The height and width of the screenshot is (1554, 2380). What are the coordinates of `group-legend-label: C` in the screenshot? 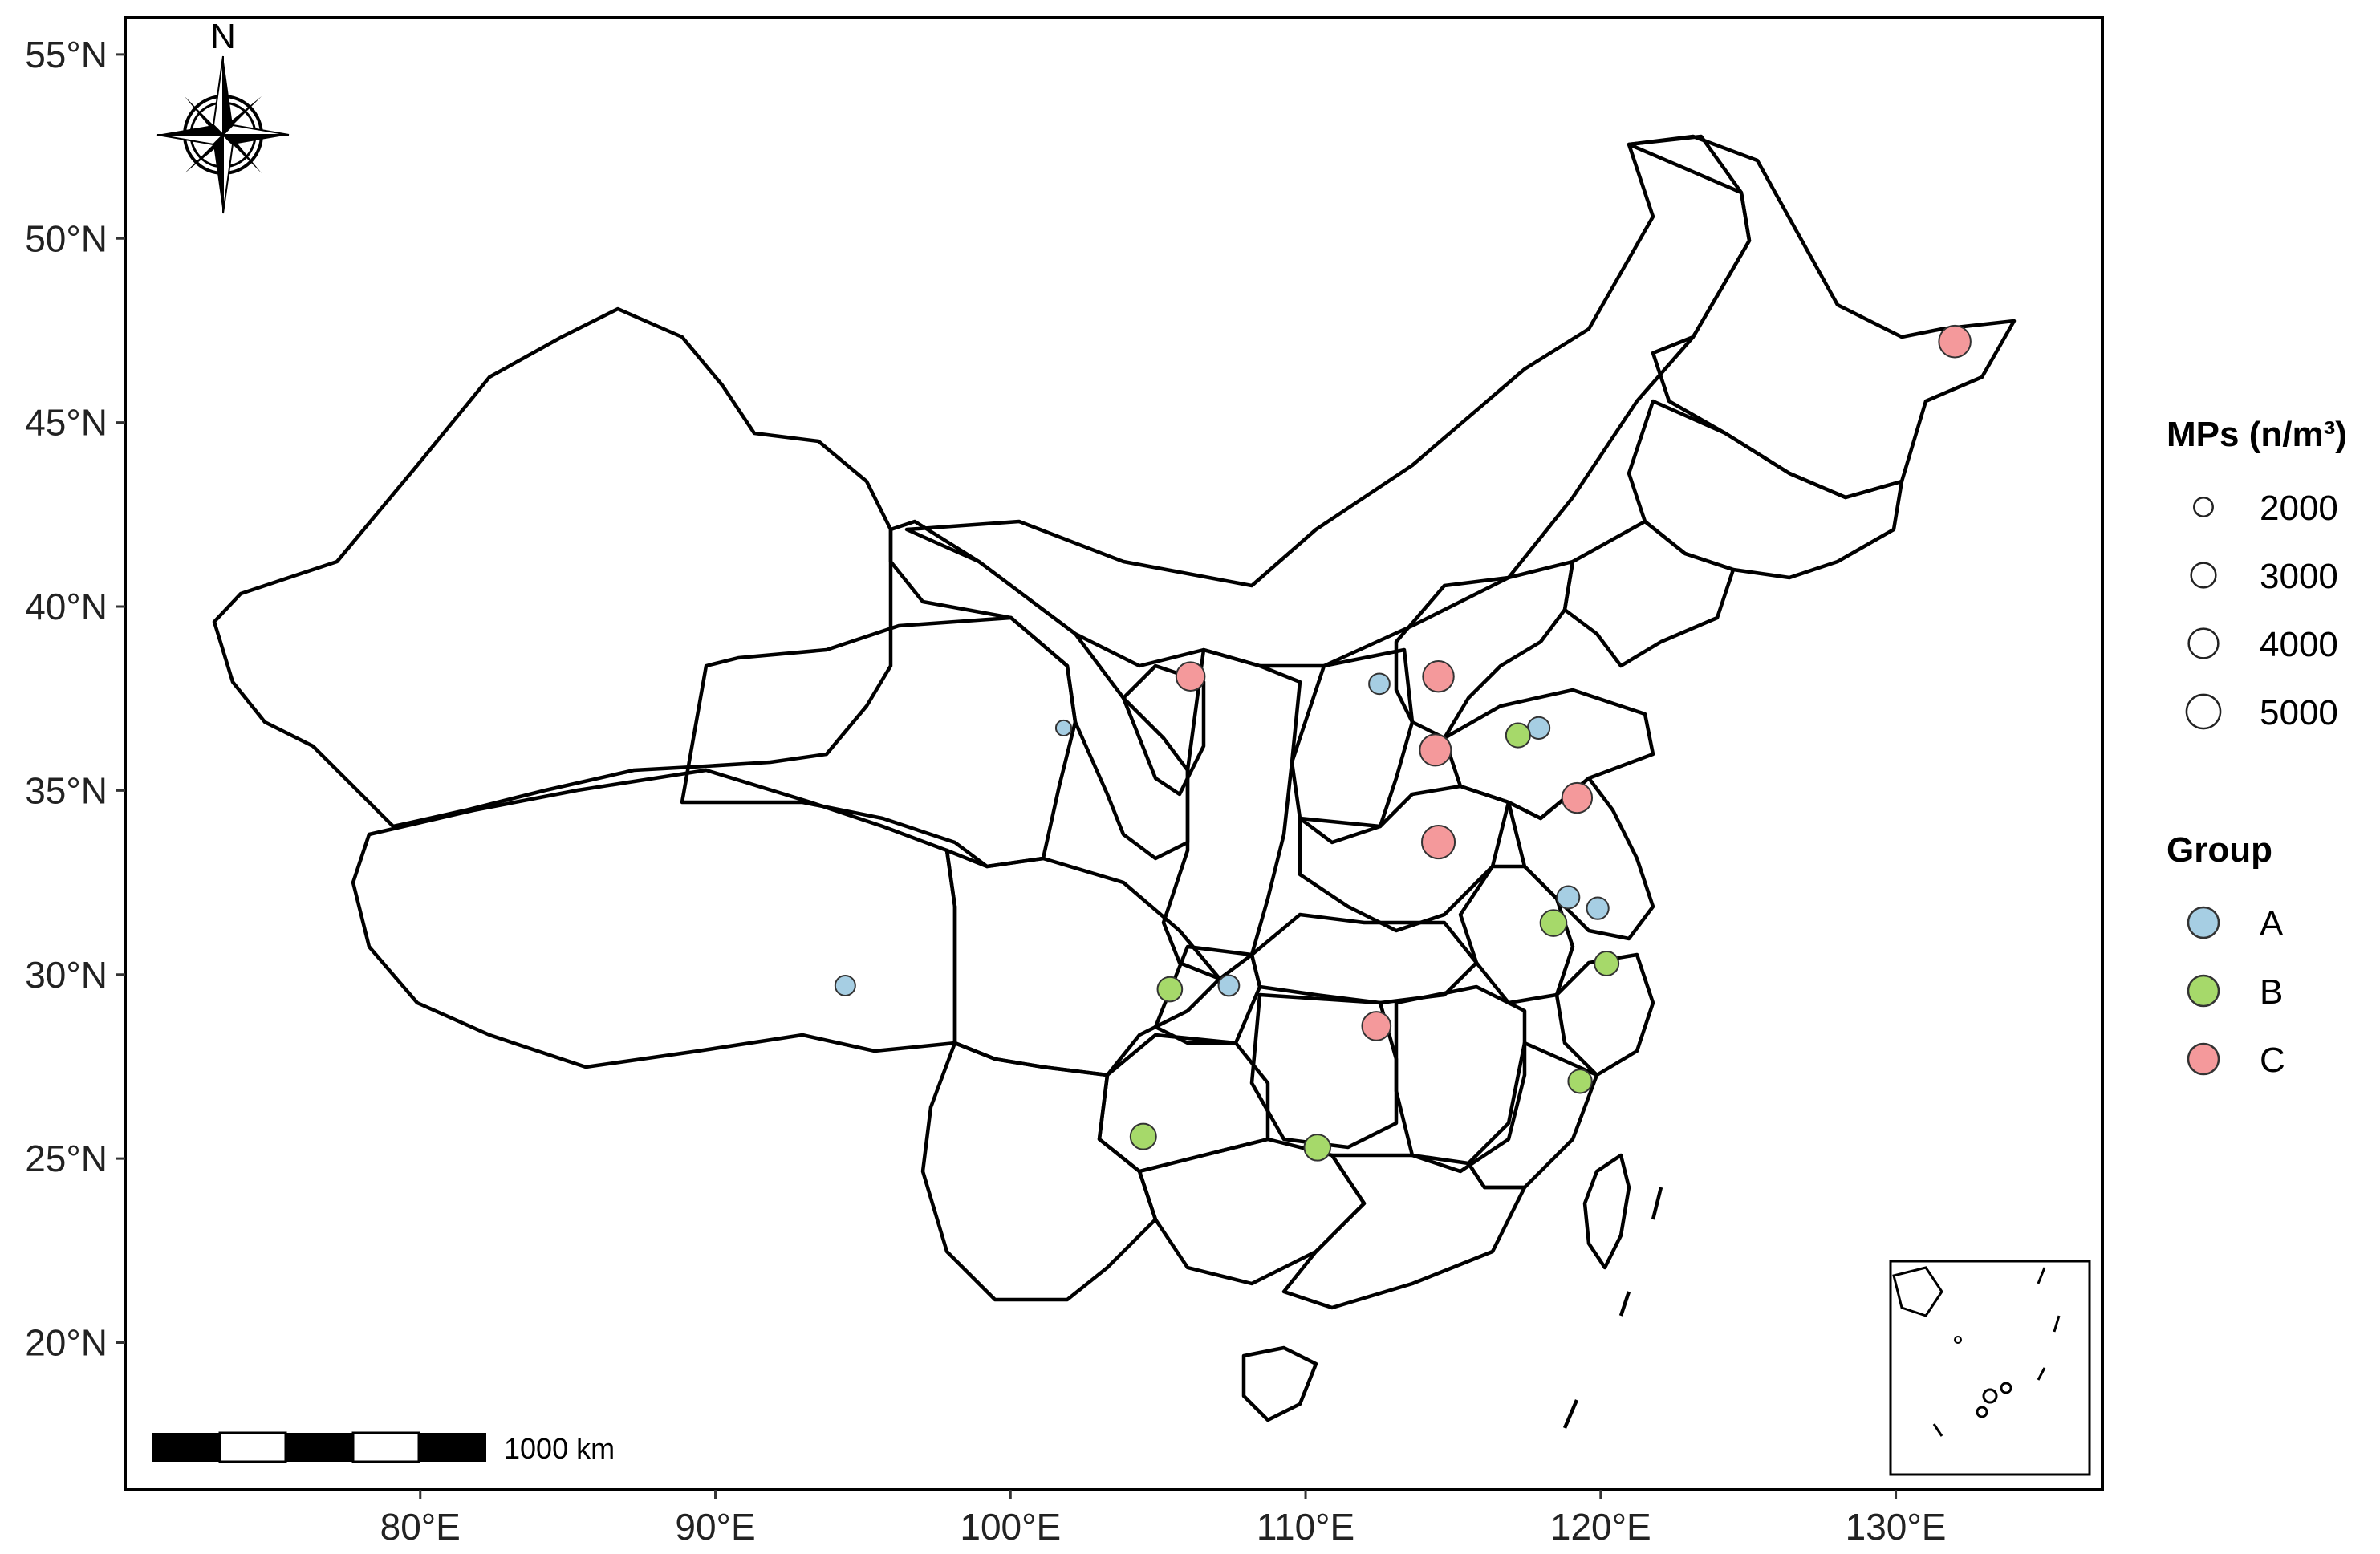 It's located at (2272, 1060).